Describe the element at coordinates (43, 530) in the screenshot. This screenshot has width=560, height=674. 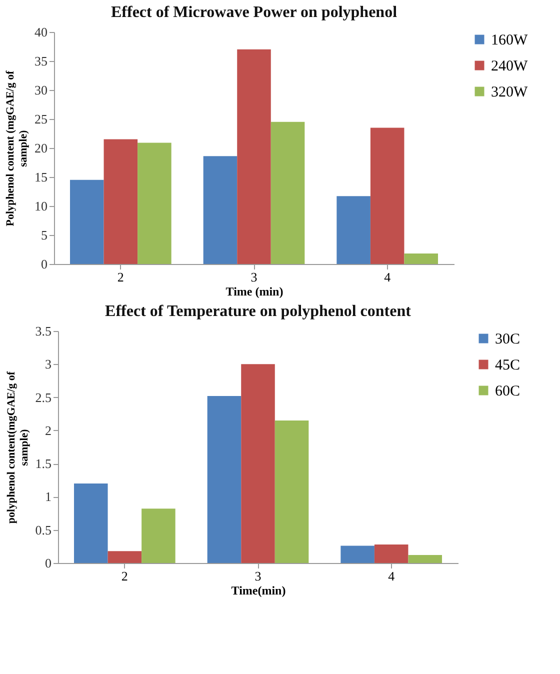
I see `y-tick-label: 0.5` at that location.